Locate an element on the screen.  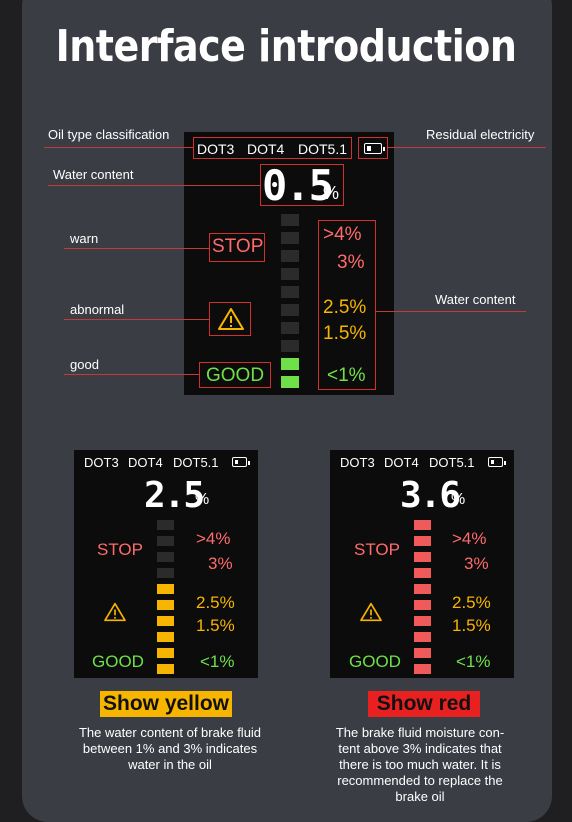
dot3-label: DOT3 is located at coordinates (216, 149).